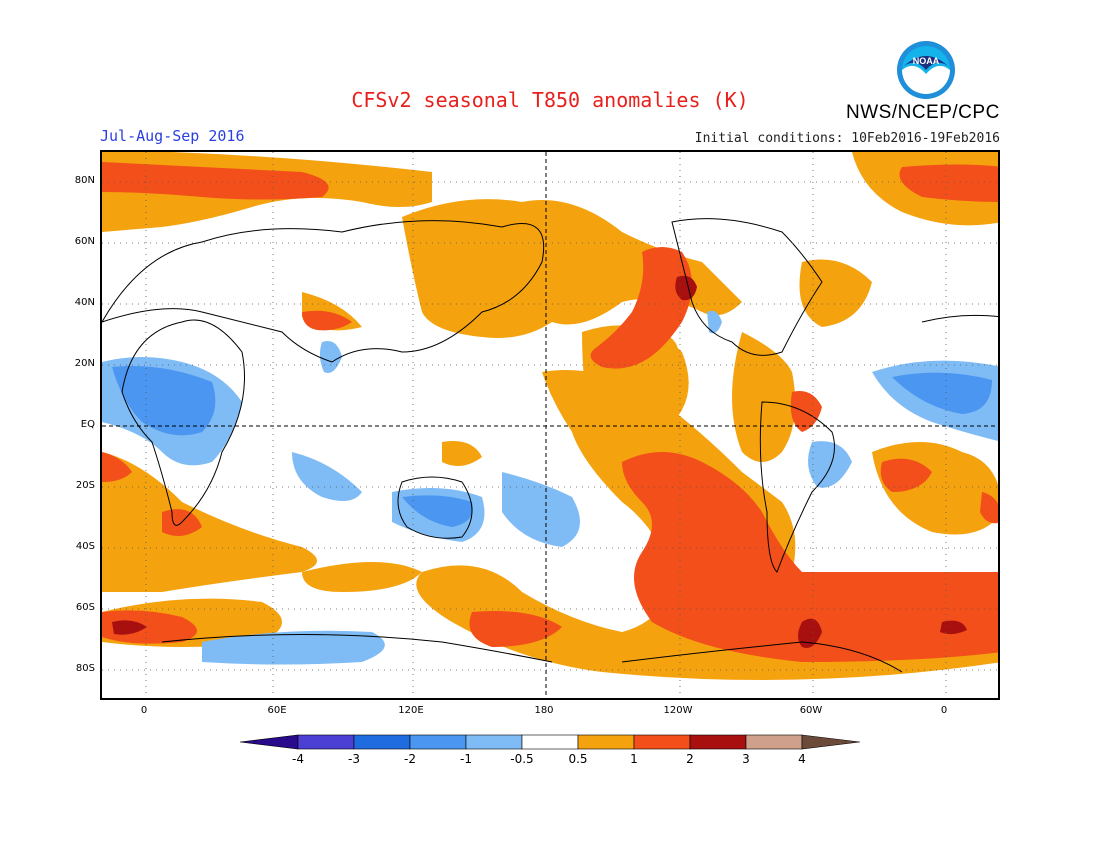 The width and height of the screenshot is (1100, 850). What do you see at coordinates (84, 180) in the screenshot?
I see `lat-label-80n: 80N` at bounding box center [84, 180].